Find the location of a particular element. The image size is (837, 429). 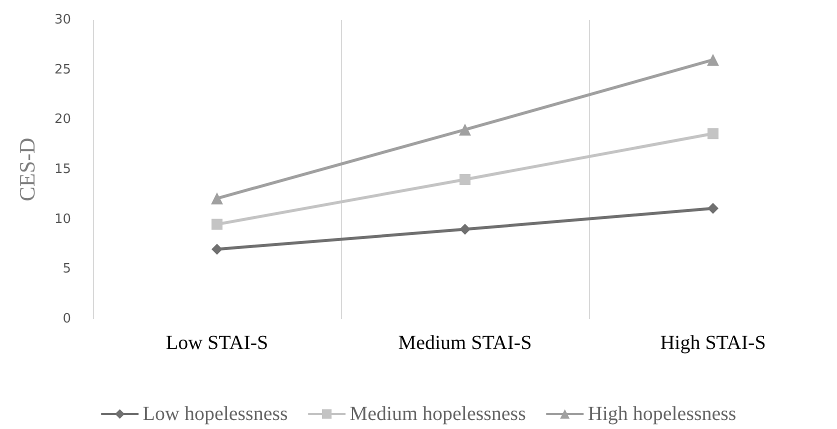

legend-label: Medium hopelessness is located at coordinates (438, 414).